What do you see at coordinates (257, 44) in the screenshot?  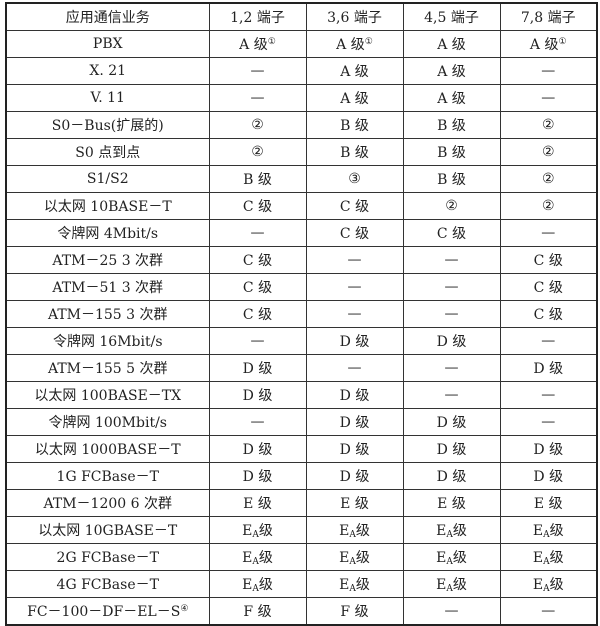 I see `class-cell: A 级①` at bounding box center [257, 44].